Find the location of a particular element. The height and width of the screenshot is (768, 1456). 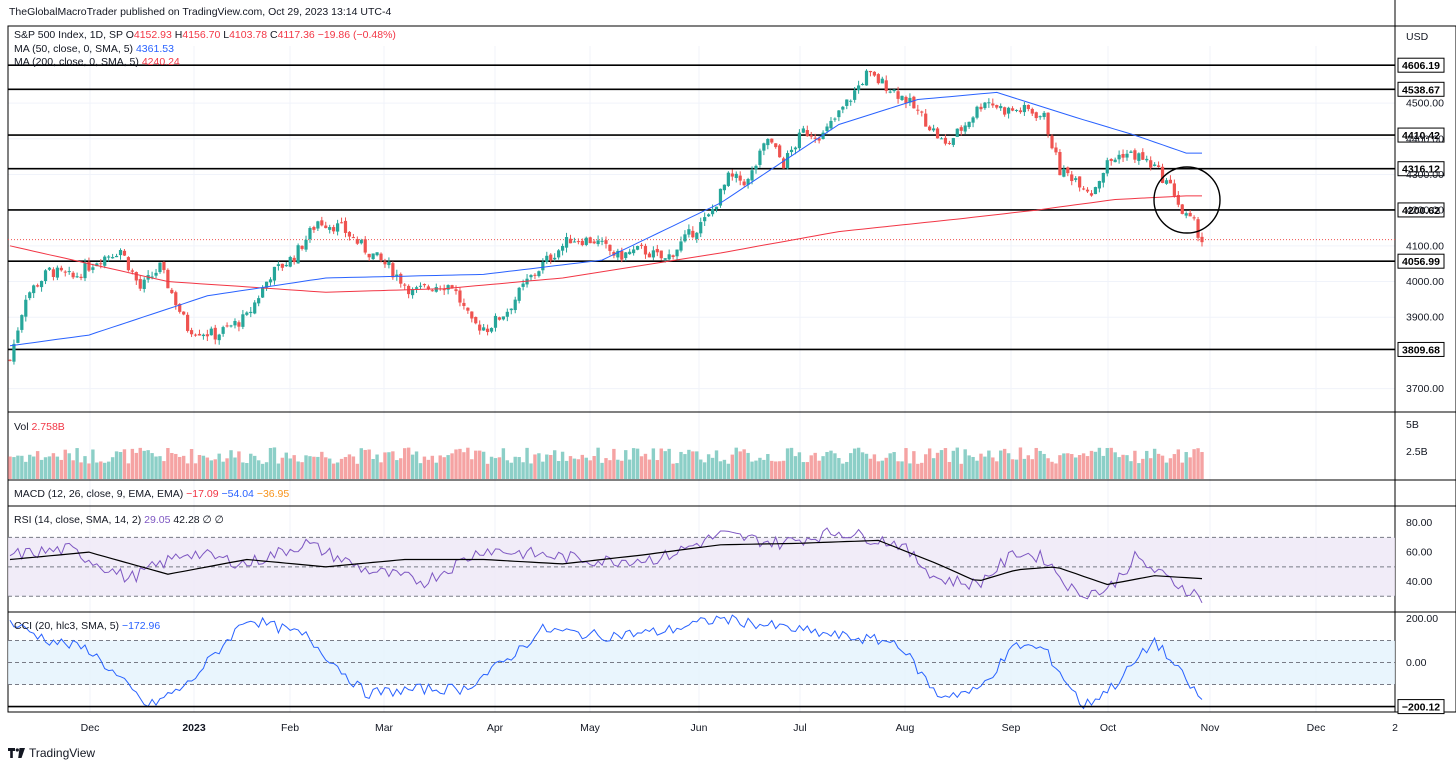

rsi-pane is located at coordinates (701, 565).